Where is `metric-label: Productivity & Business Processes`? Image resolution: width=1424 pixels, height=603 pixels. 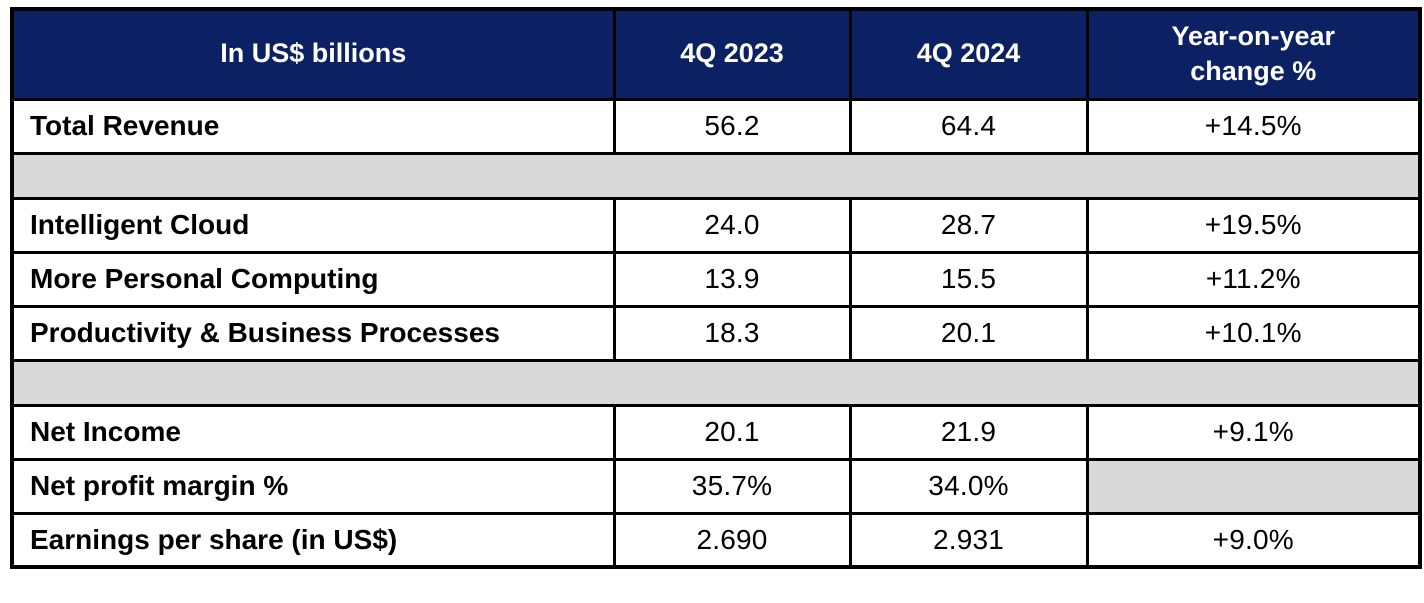
metric-label: Productivity & Business Processes is located at coordinates (313, 333).